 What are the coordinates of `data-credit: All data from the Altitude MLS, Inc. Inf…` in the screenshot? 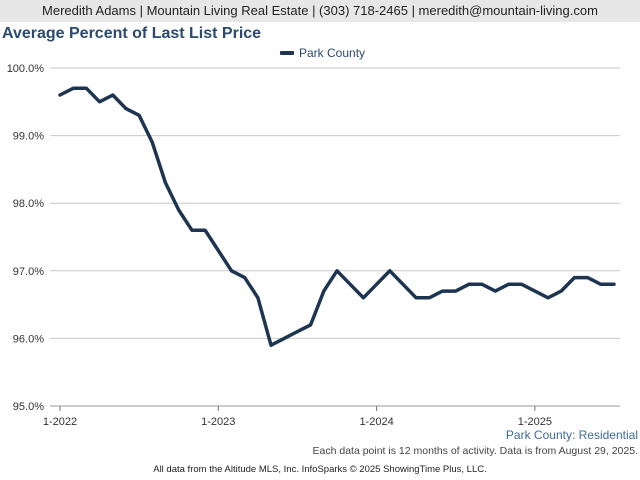 It's located at (320, 469).